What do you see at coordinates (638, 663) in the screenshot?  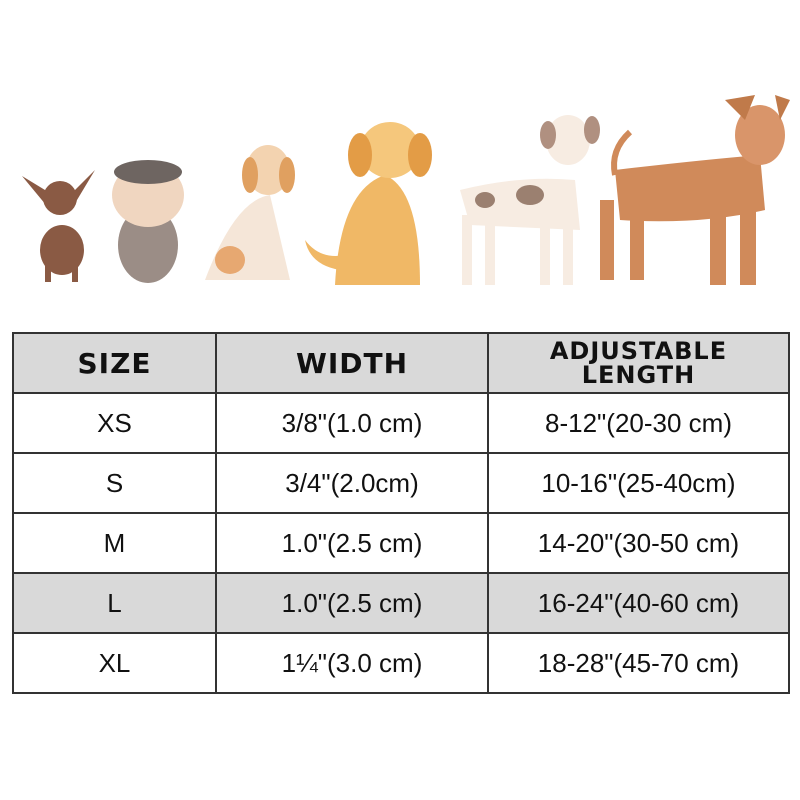 I see `length-cell: 18-28"(45-70 cm)` at bounding box center [638, 663].